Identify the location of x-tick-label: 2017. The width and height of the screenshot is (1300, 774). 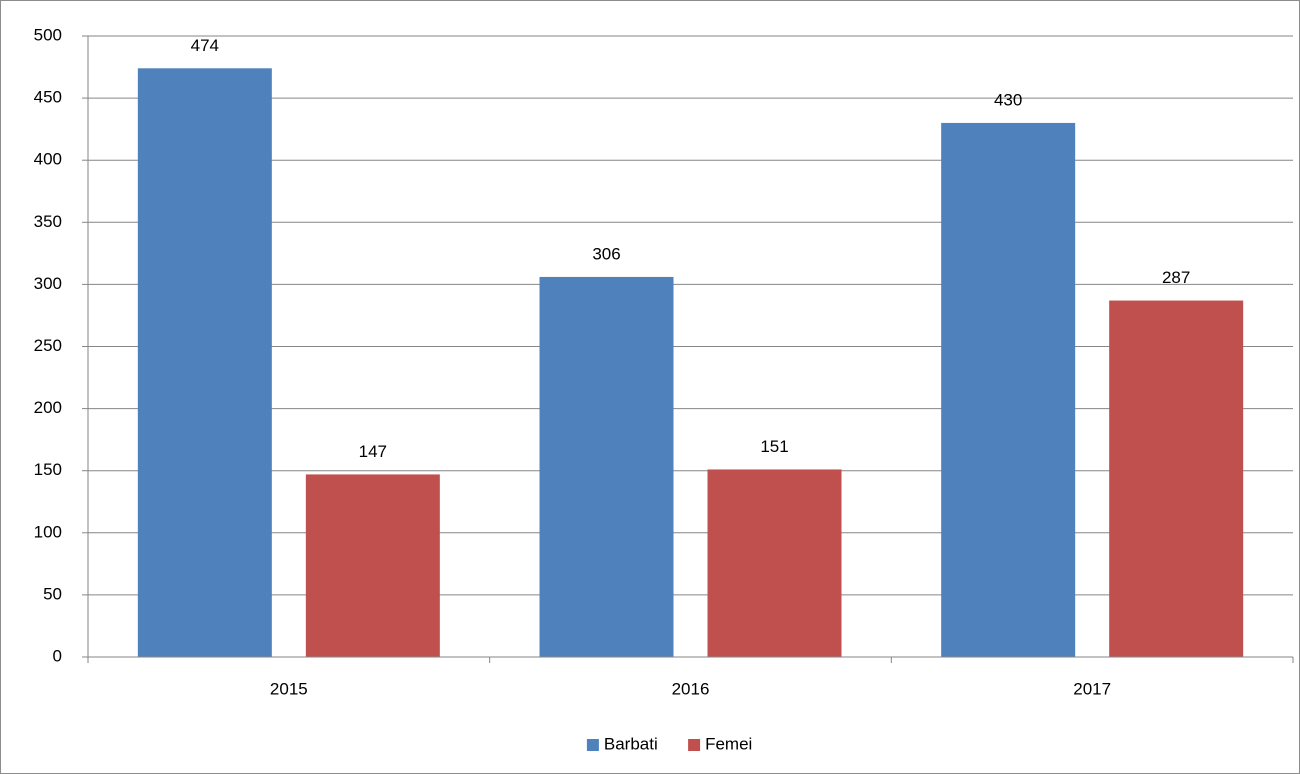
(1092, 688).